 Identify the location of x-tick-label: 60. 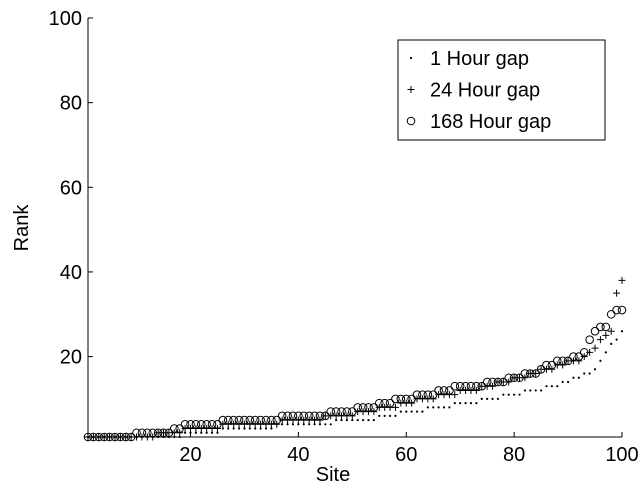
(406, 455).